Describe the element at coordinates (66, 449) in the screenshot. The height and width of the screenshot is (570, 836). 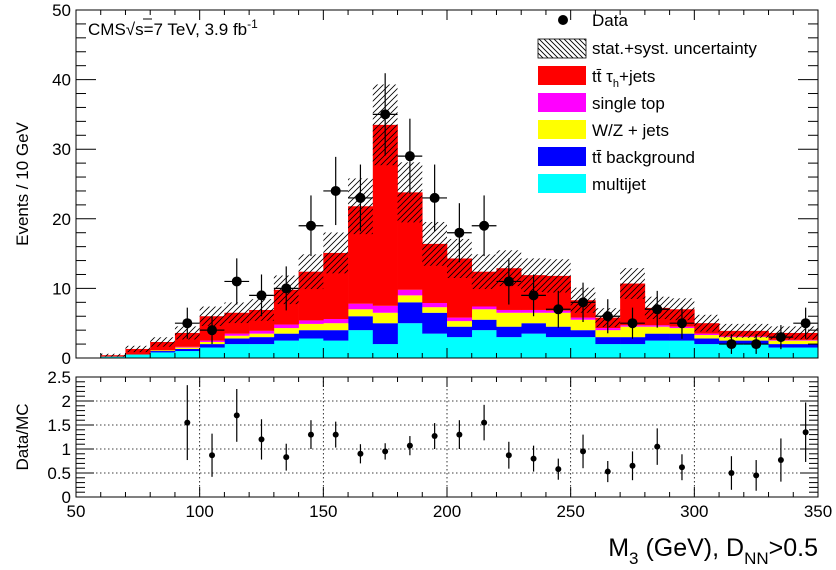
I see `ratio-y-tick-label: 1` at that location.